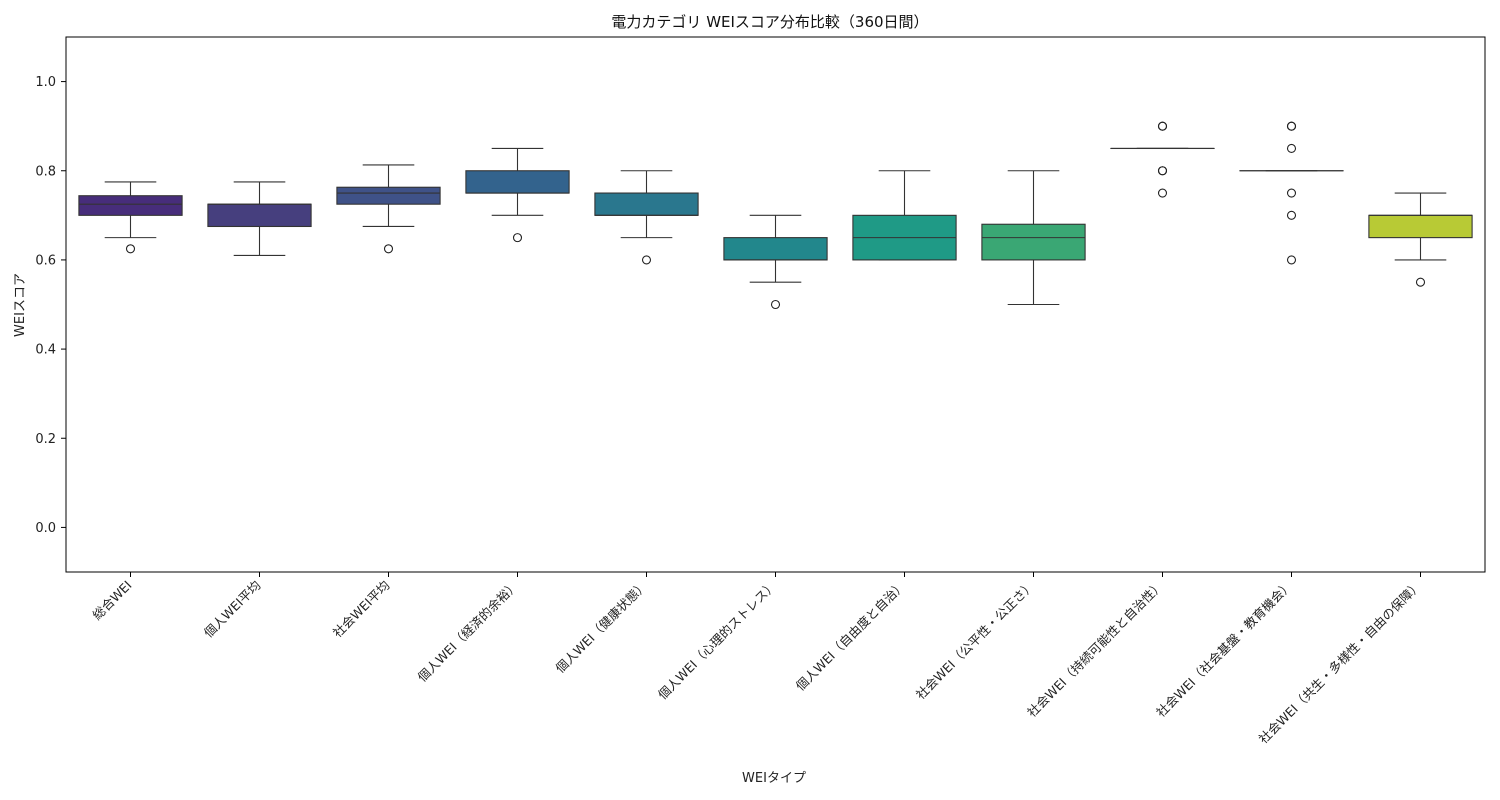 This screenshot has height=800, width=1500. I want to click on y-axis-title: WEIスコア, so click(20, 305).